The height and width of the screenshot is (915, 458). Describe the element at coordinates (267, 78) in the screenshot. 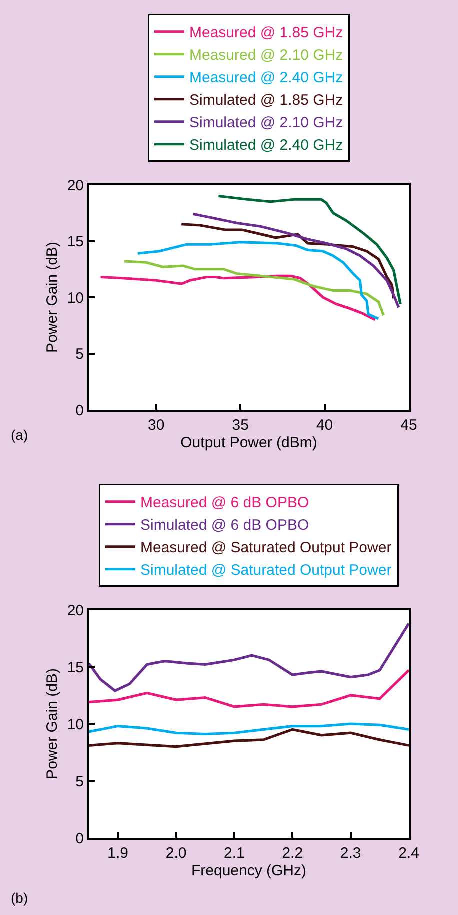

I see `legend-label: Measured @ 2.40 GHz` at that location.